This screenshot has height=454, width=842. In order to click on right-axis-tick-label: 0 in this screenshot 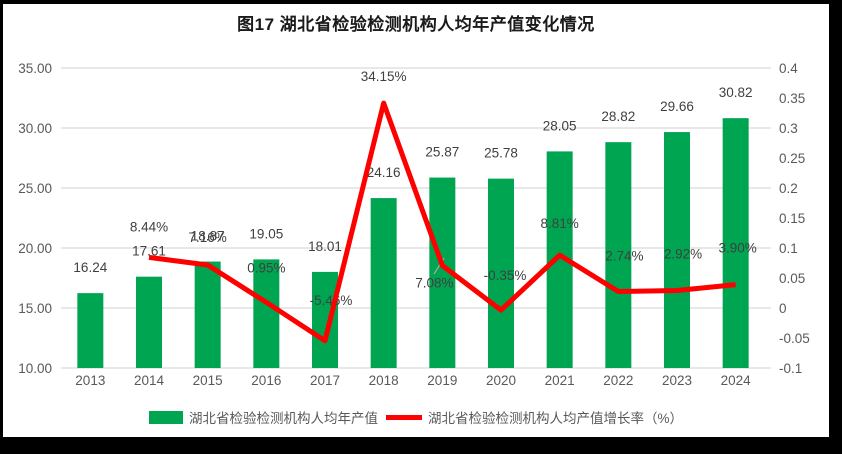, I will do `click(783, 308)`.